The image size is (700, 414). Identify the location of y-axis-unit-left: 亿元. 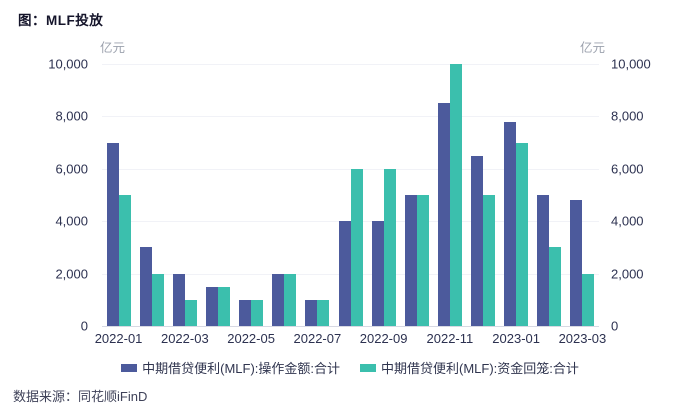
(113, 48).